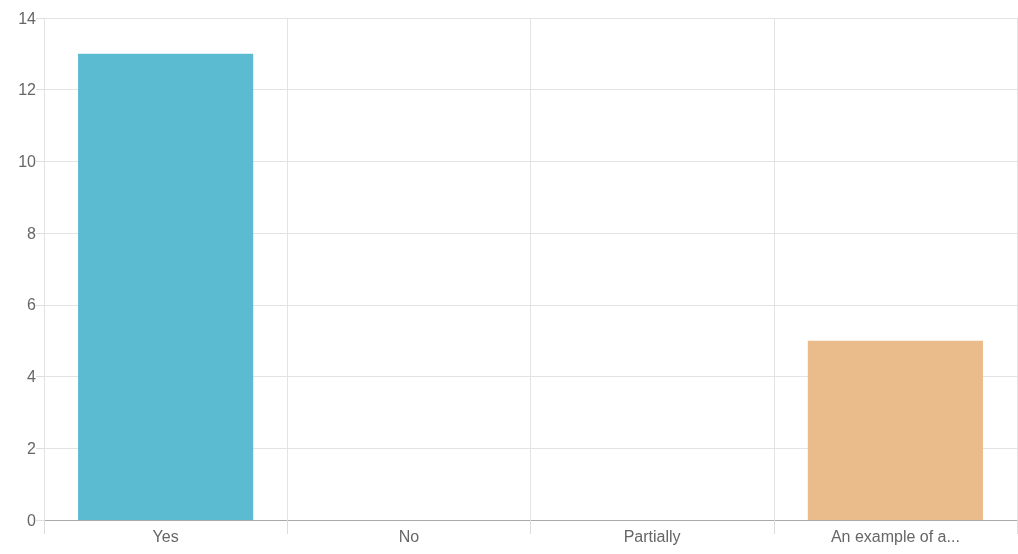 The image size is (1018, 554). What do you see at coordinates (32, 305) in the screenshot?
I see `y-tick-label: 6` at bounding box center [32, 305].